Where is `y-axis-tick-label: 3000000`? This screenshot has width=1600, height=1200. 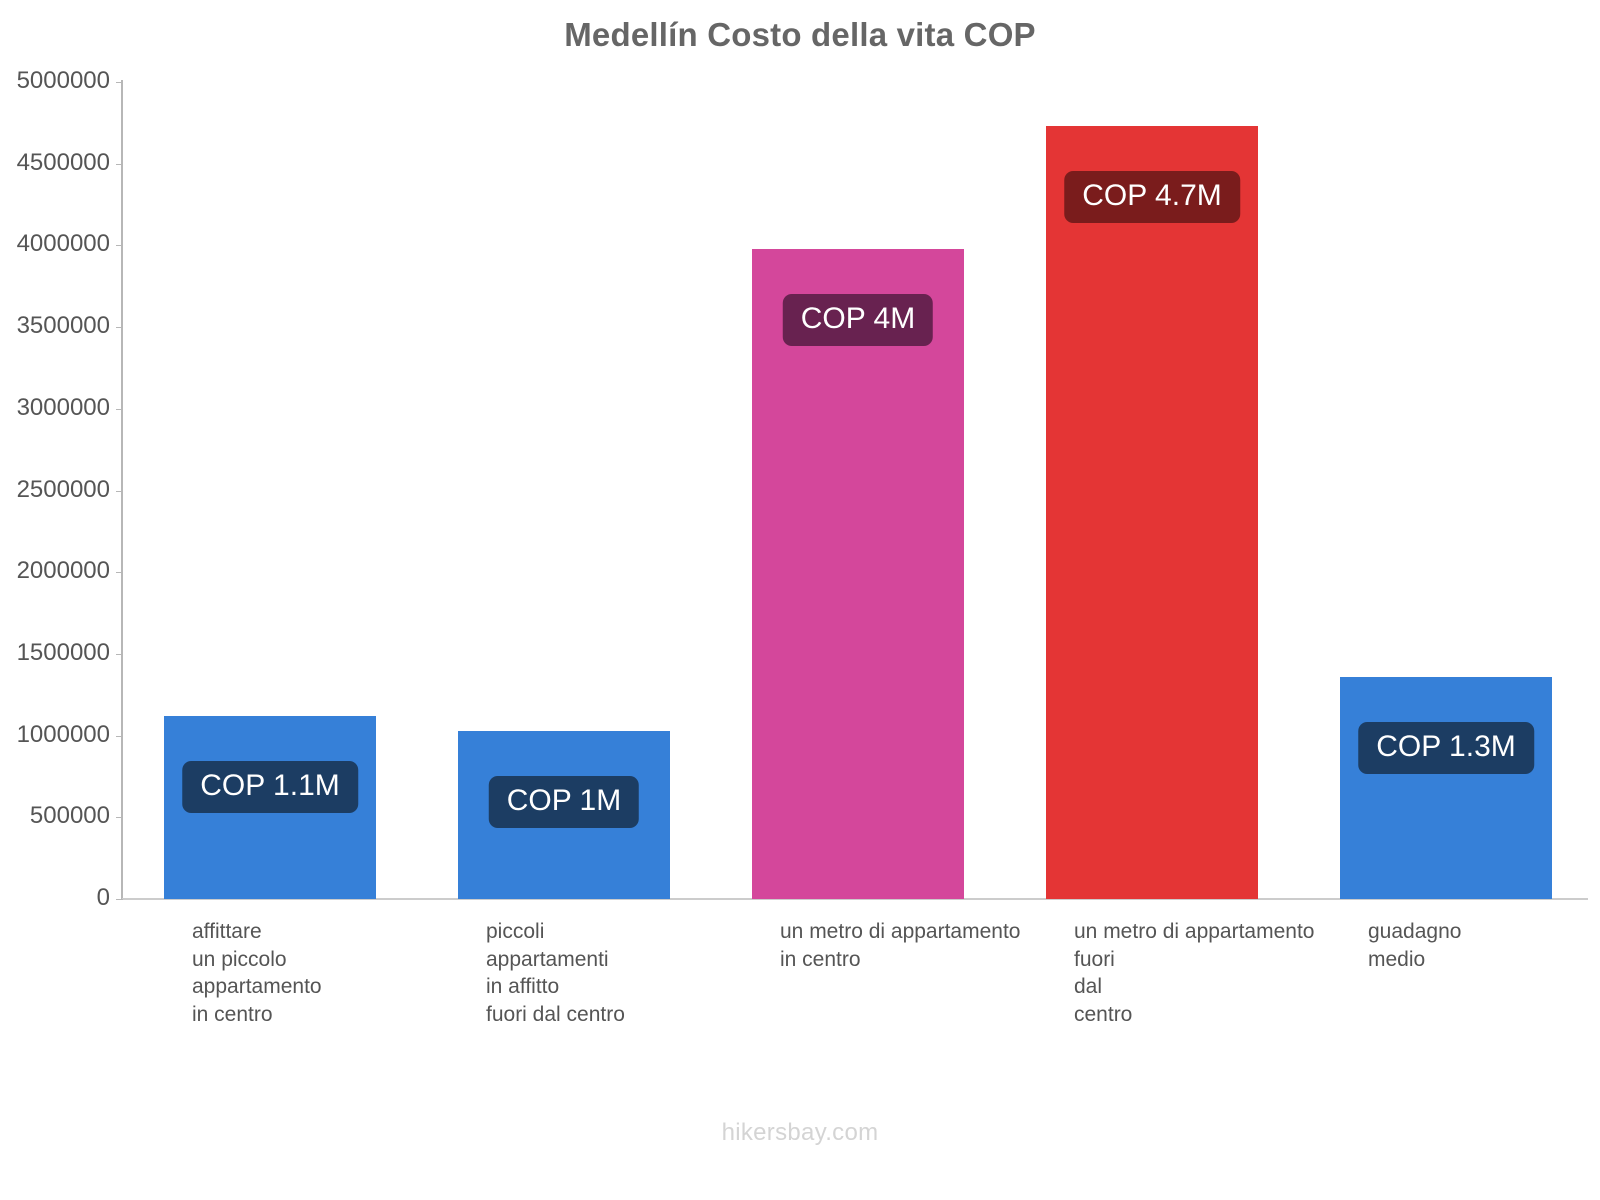 y-axis-tick-label: 3000000 is located at coordinates (63, 407).